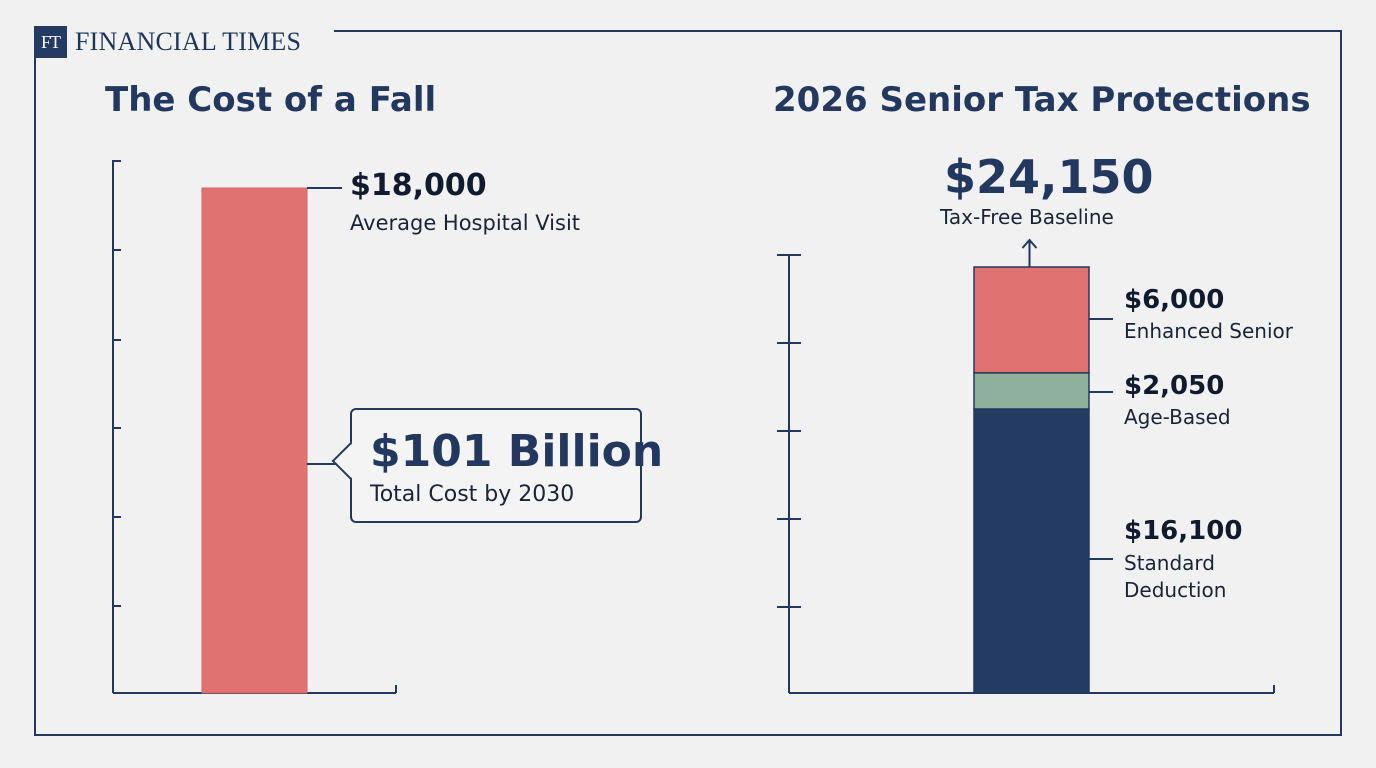  What do you see at coordinates (1174, 386) in the screenshot?
I see `age-based-value: $2,050` at bounding box center [1174, 386].